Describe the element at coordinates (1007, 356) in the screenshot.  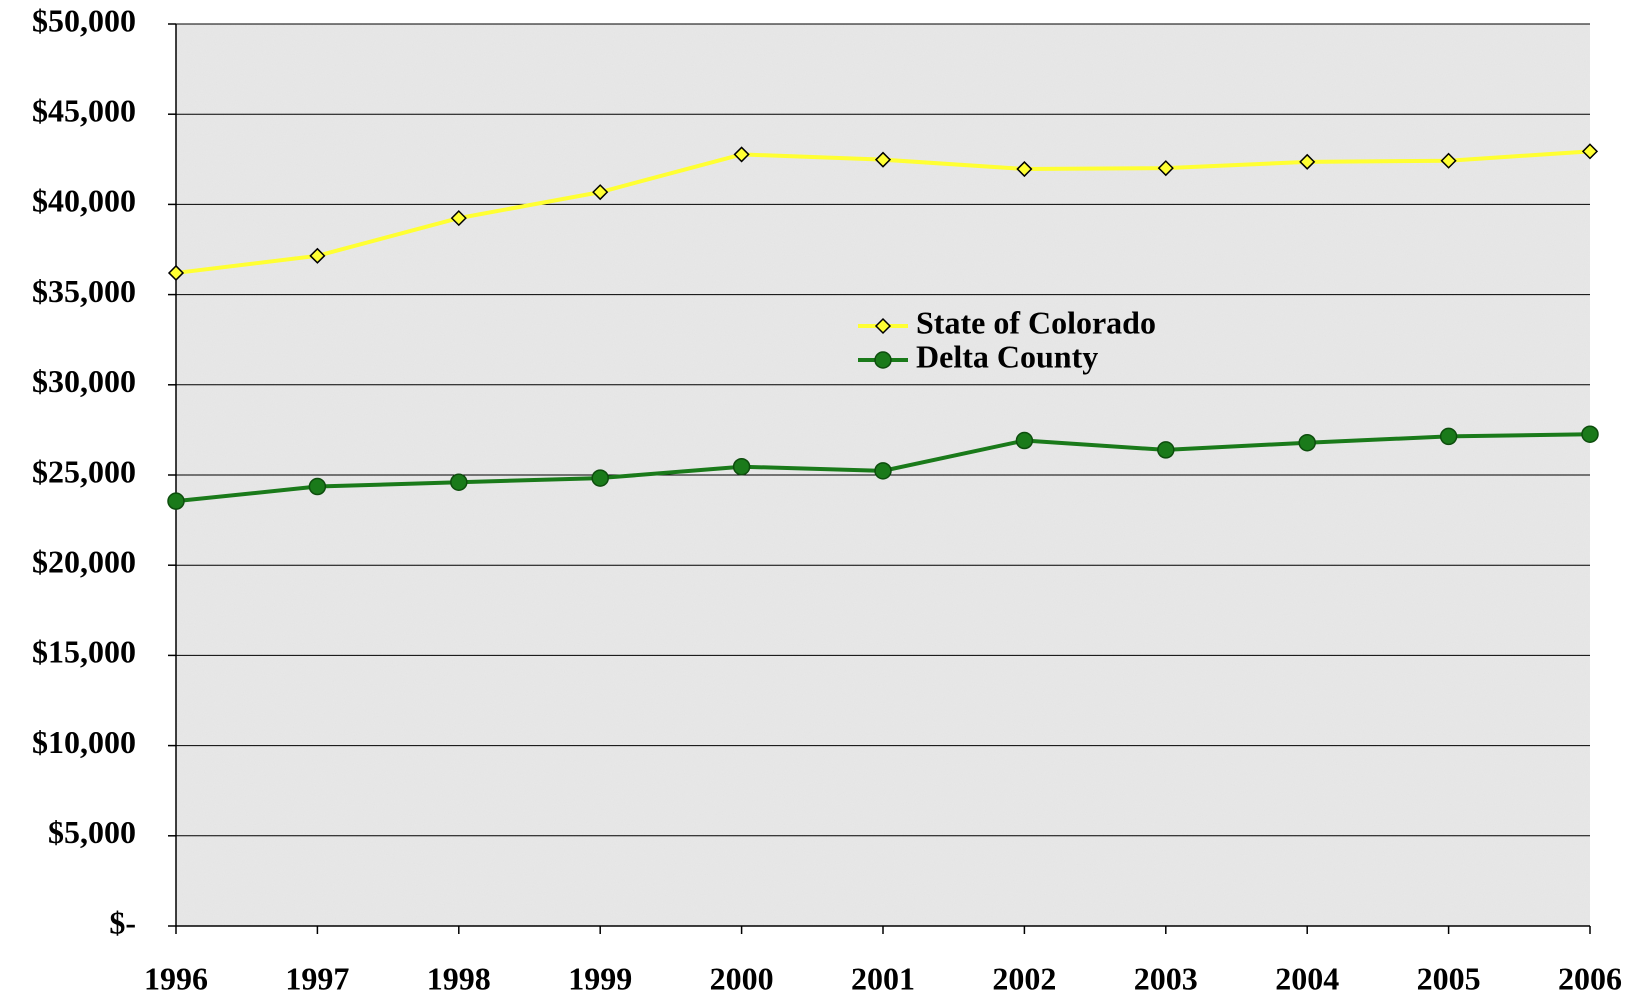
I see `legend-label: Delta County` at that location.